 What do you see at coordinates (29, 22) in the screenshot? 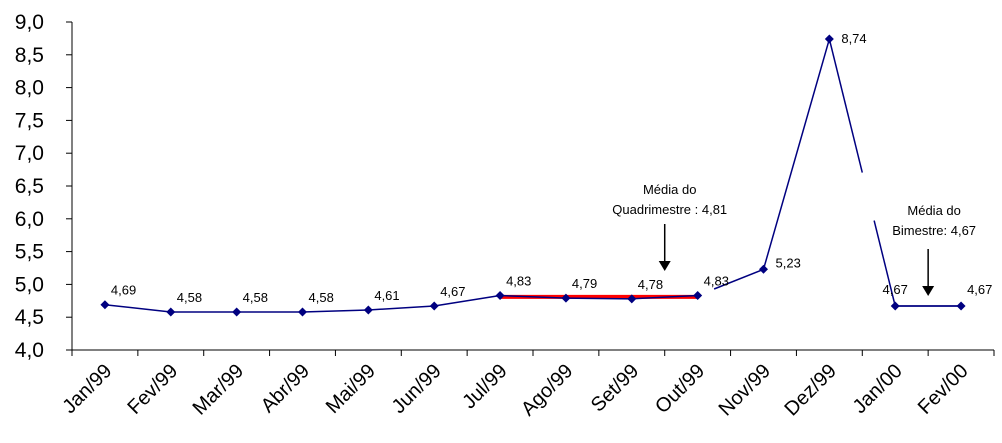
I see `y-tick-label: 9,0` at bounding box center [29, 22].